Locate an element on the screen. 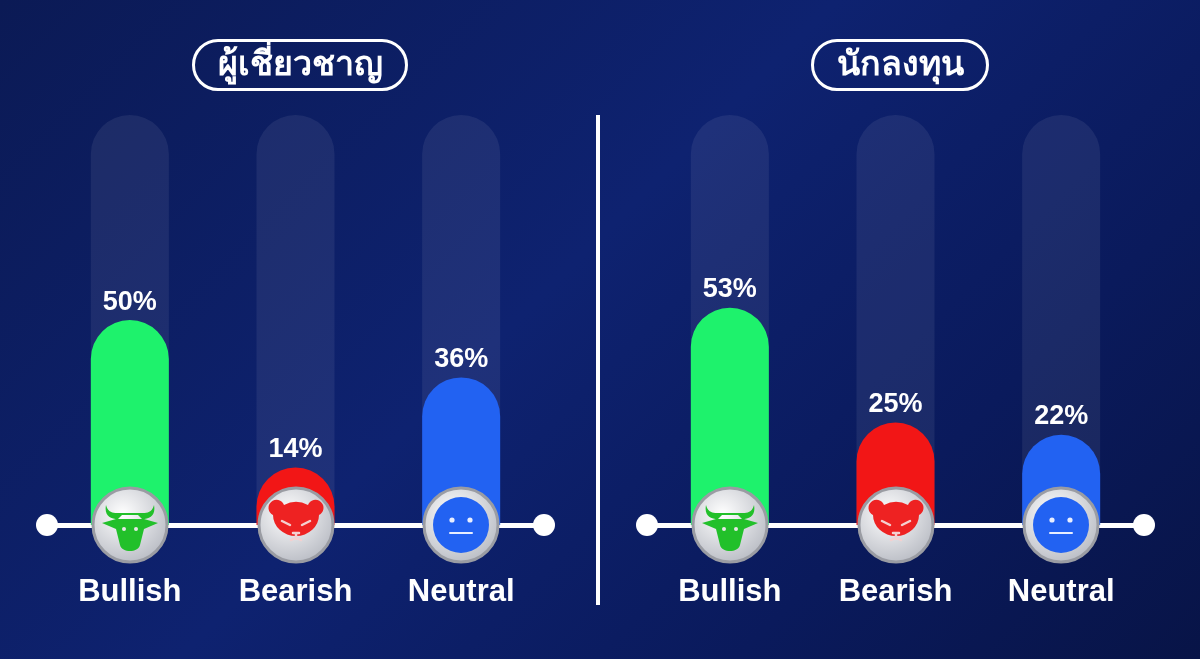 The width and height of the screenshot is (1200, 659). chart-title: นักลงทุน is located at coordinates (900, 64).